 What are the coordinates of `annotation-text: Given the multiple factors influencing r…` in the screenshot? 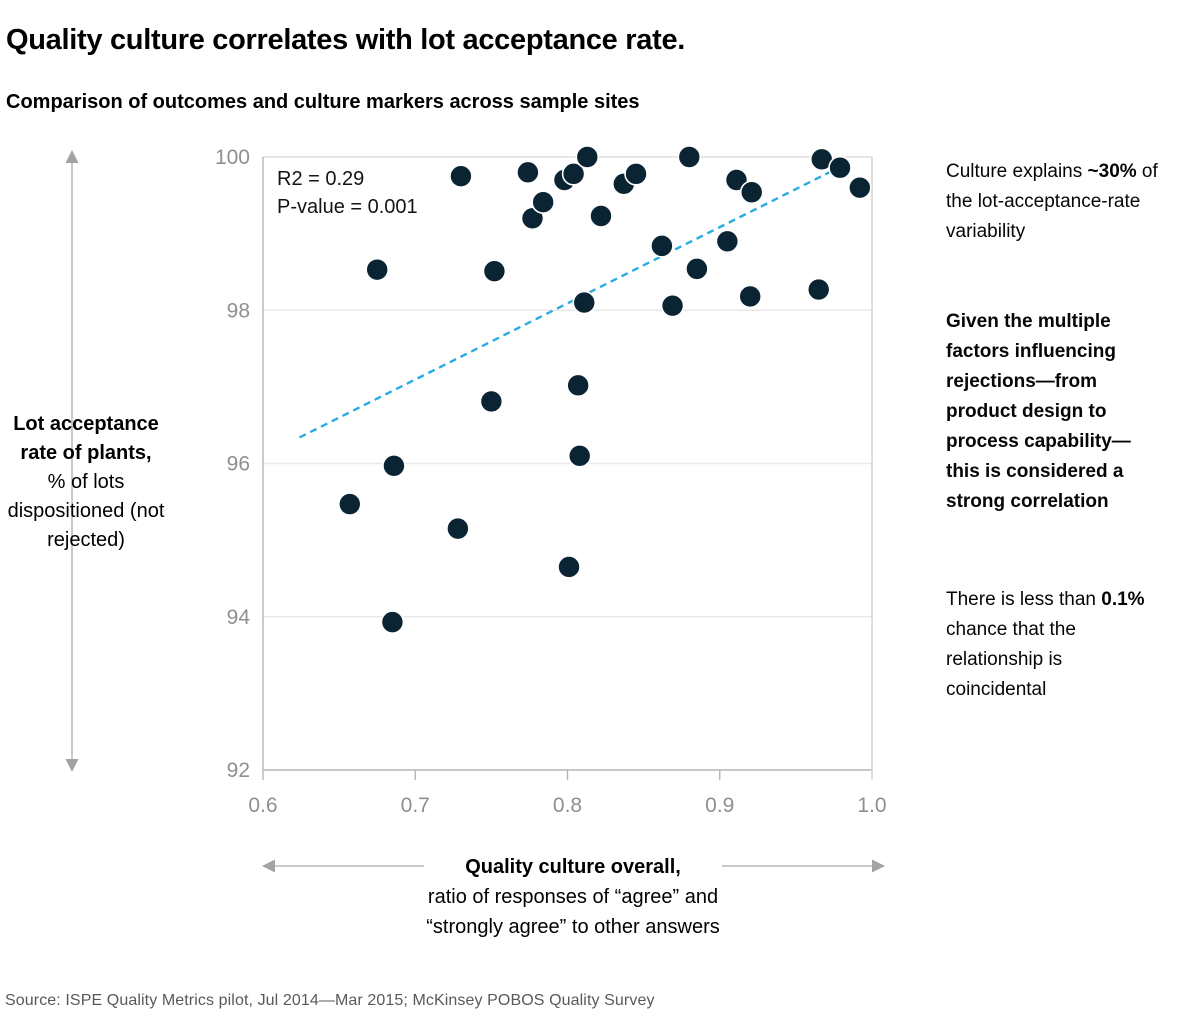 It's located at (1038, 411).